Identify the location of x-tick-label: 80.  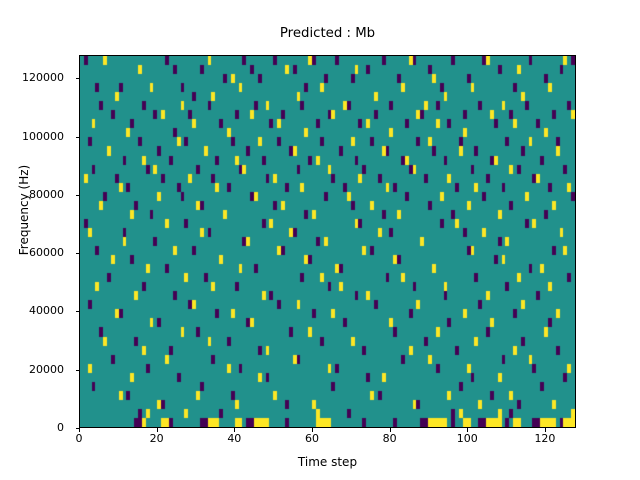
(389, 438).